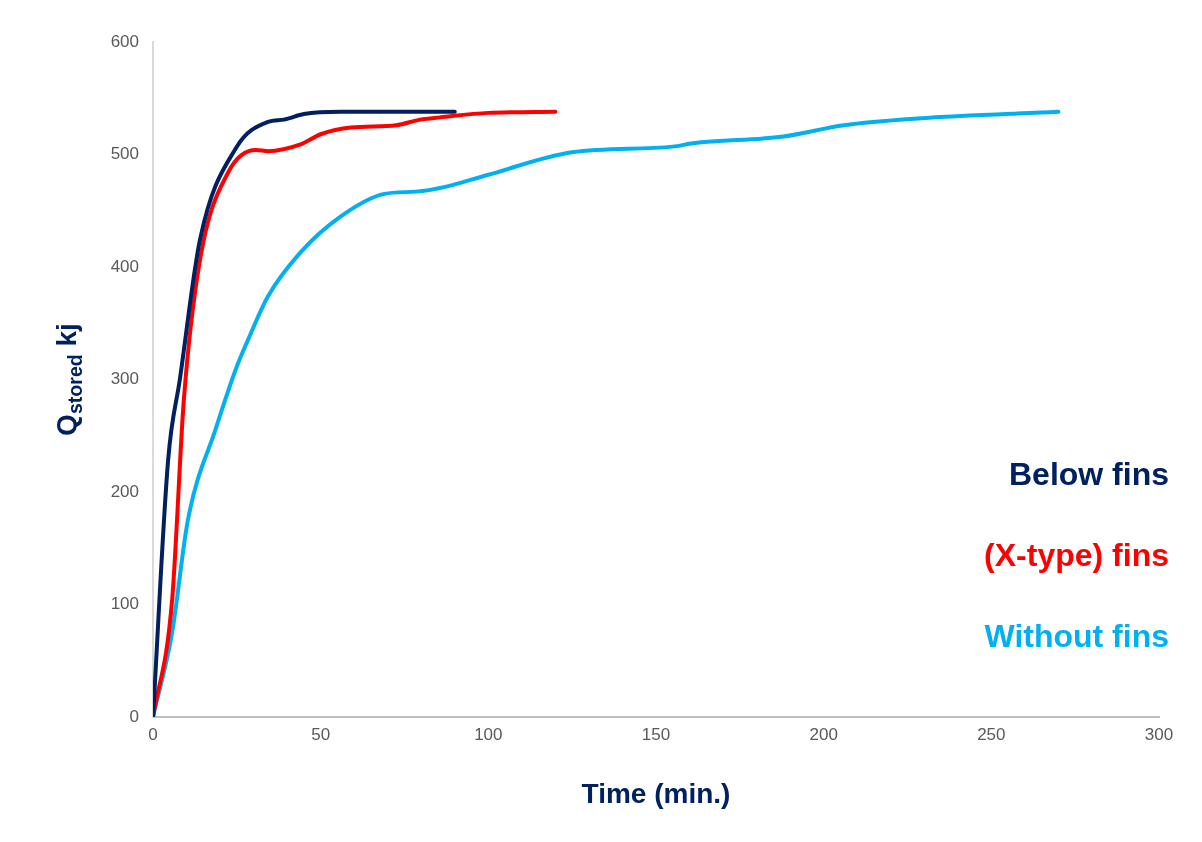 The height and width of the screenshot is (842, 1202). What do you see at coordinates (124, 266) in the screenshot?
I see `y-tick-label: 400` at bounding box center [124, 266].